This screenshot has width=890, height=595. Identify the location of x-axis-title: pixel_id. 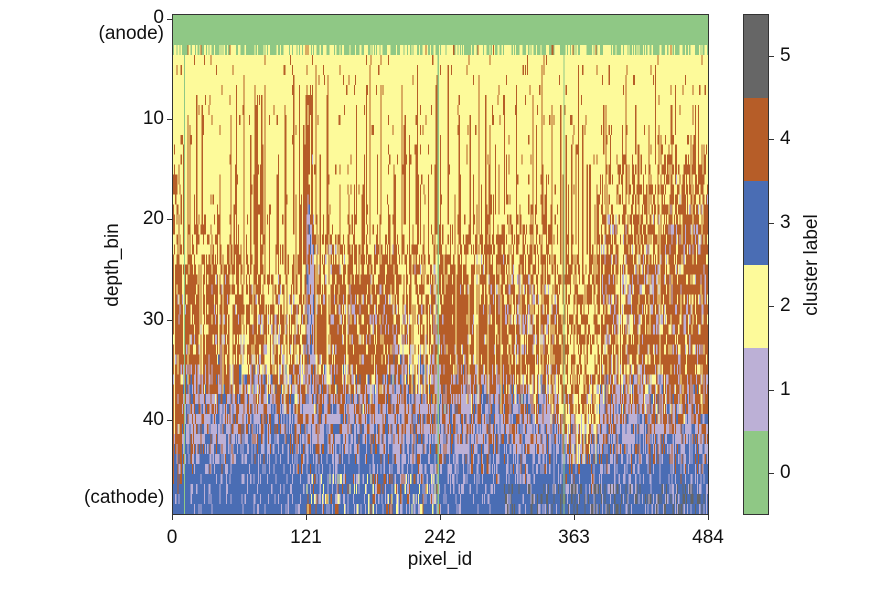
(440, 559).